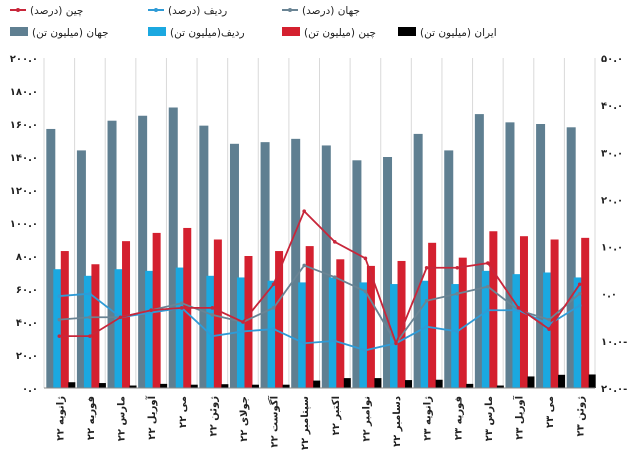 The image size is (643, 454). What do you see at coordinates (70, 33) in the screenshot?
I see `legend-label: جهان (میلیون تن)` at bounding box center [70, 33].